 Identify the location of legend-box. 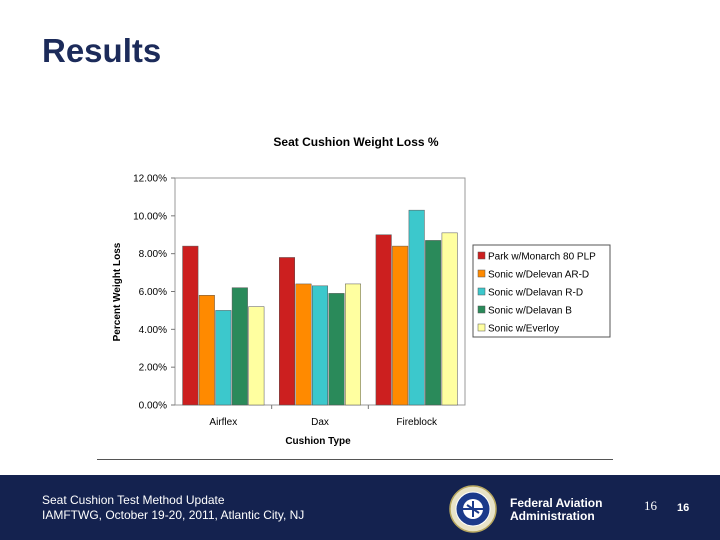
(541, 291).